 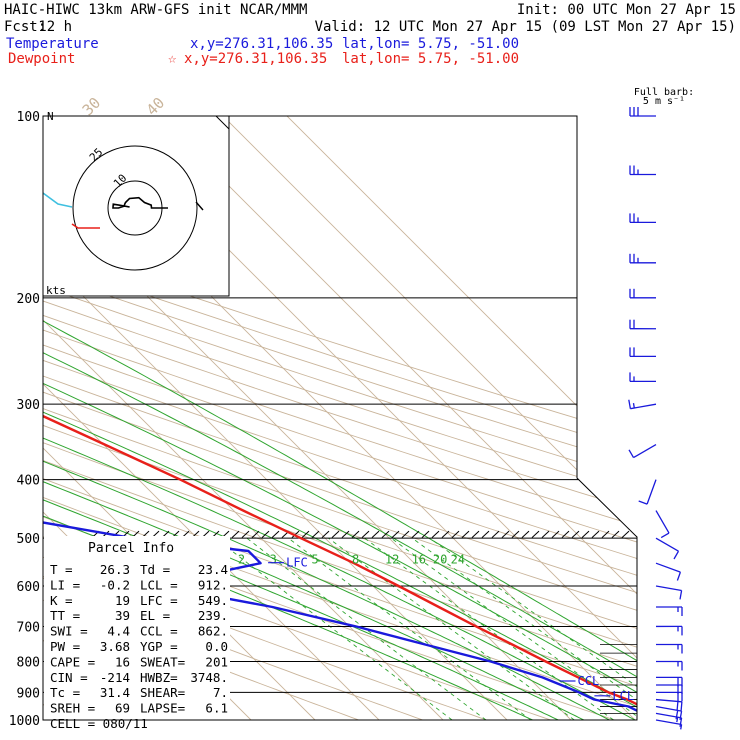 I want to click on parcel-row-value: 862., so click(x=213, y=631).